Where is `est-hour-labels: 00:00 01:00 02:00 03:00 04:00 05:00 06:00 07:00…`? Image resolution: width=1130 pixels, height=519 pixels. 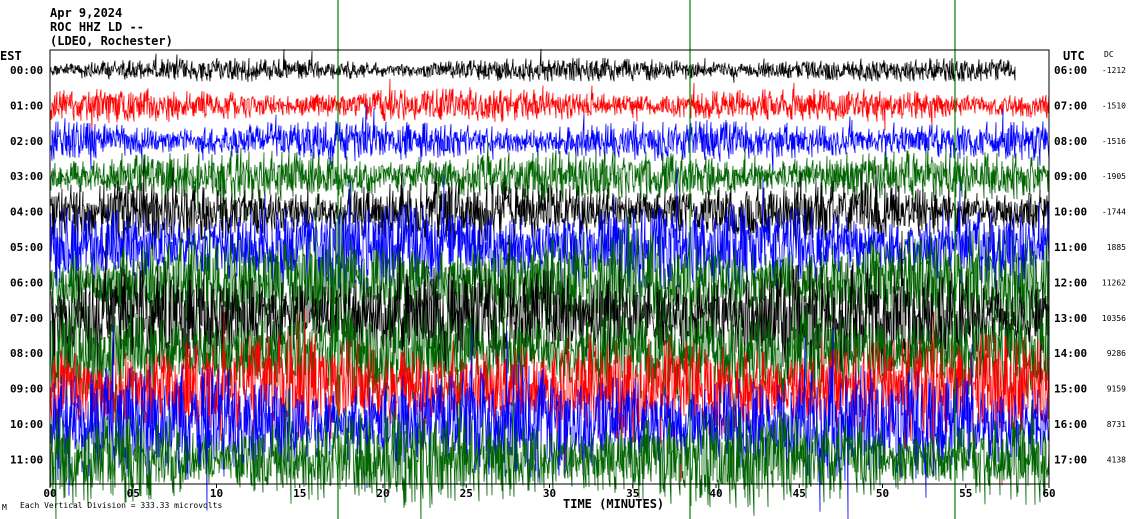
est-hour-labels: 00:00 01:00 02:00 03:00 04:00 05:00 06:00 07:00… is located at coordinates (26, 265).